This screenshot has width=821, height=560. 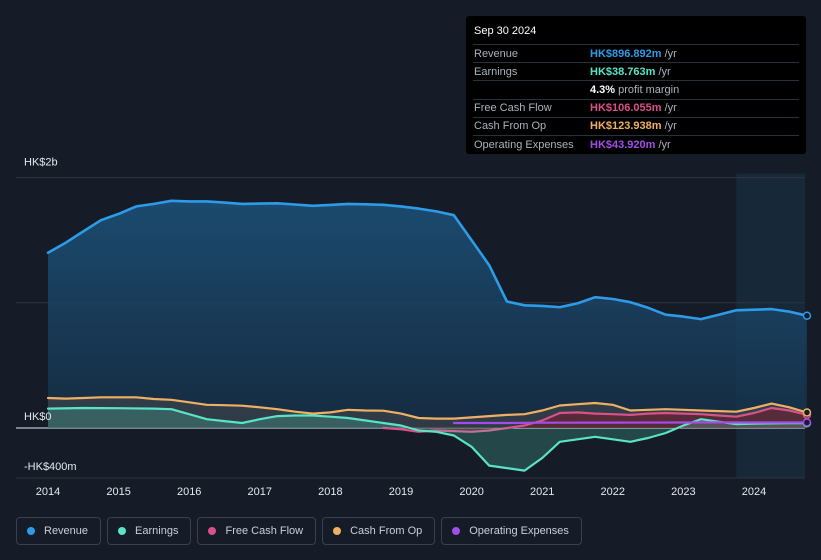 I want to click on x-tick-label: 2016, so click(x=189, y=492).